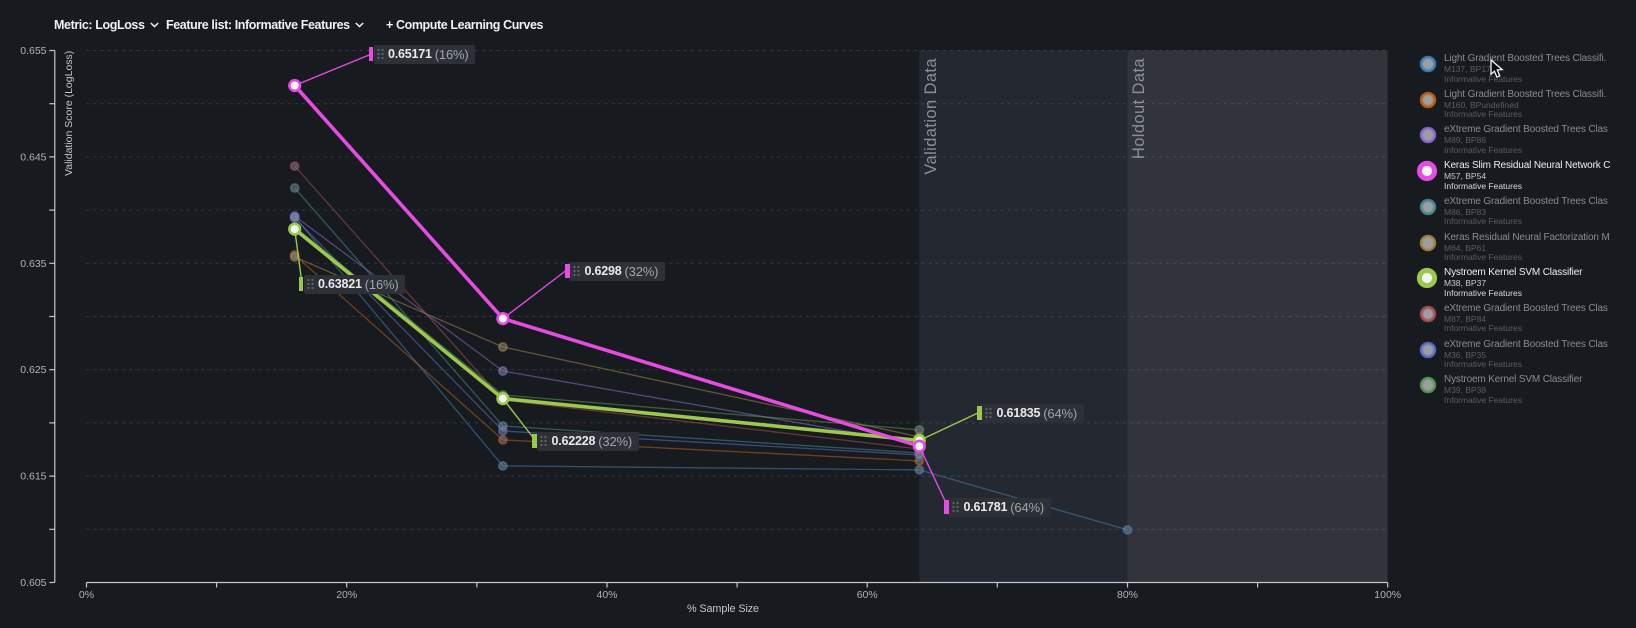 Image resolution: width=1636 pixels, height=628 pixels. What do you see at coordinates (33, 264) in the screenshot?
I see `svg-text: 0.635` at bounding box center [33, 264].